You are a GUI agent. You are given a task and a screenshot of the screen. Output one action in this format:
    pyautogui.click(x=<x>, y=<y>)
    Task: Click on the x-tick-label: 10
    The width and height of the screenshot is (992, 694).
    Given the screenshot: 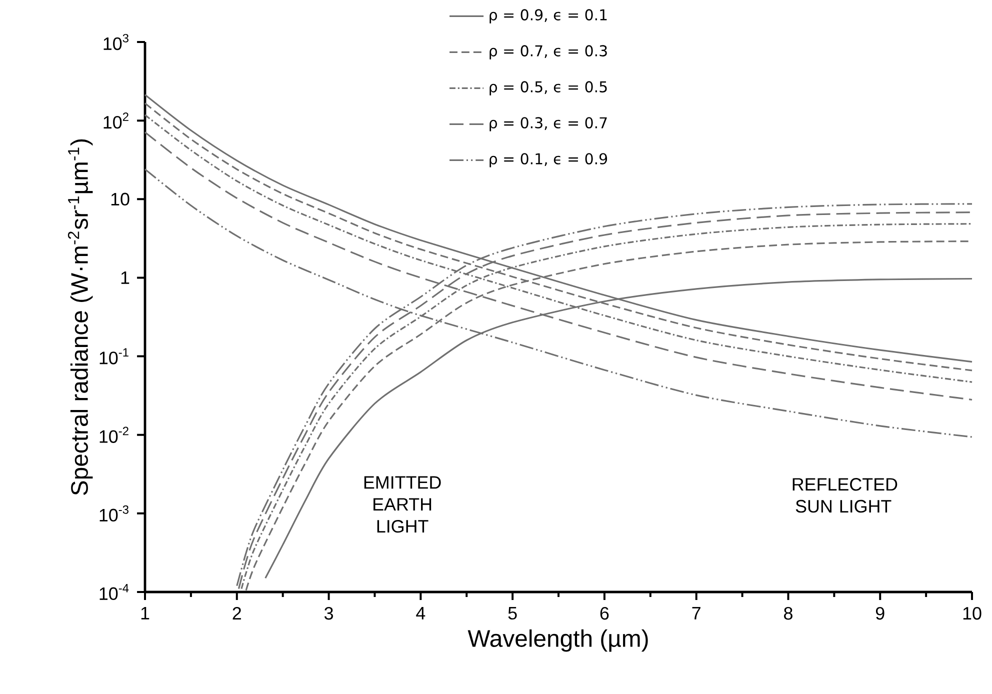 What is the action you would take?
    pyautogui.click(x=972, y=613)
    